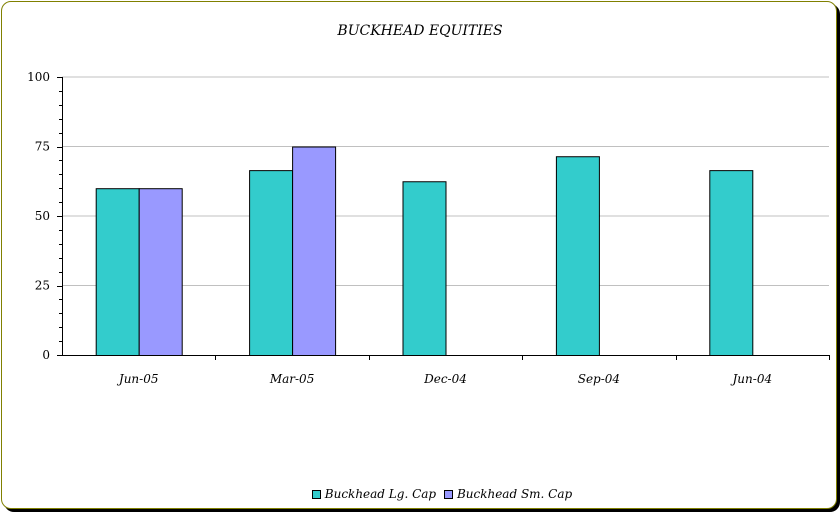 The height and width of the screenshot is (512, 840). What do you see at coordinates (137, 379) in the screenshot?
I see `x-tick-label: Jun-05` at bounding box center [137, 379].